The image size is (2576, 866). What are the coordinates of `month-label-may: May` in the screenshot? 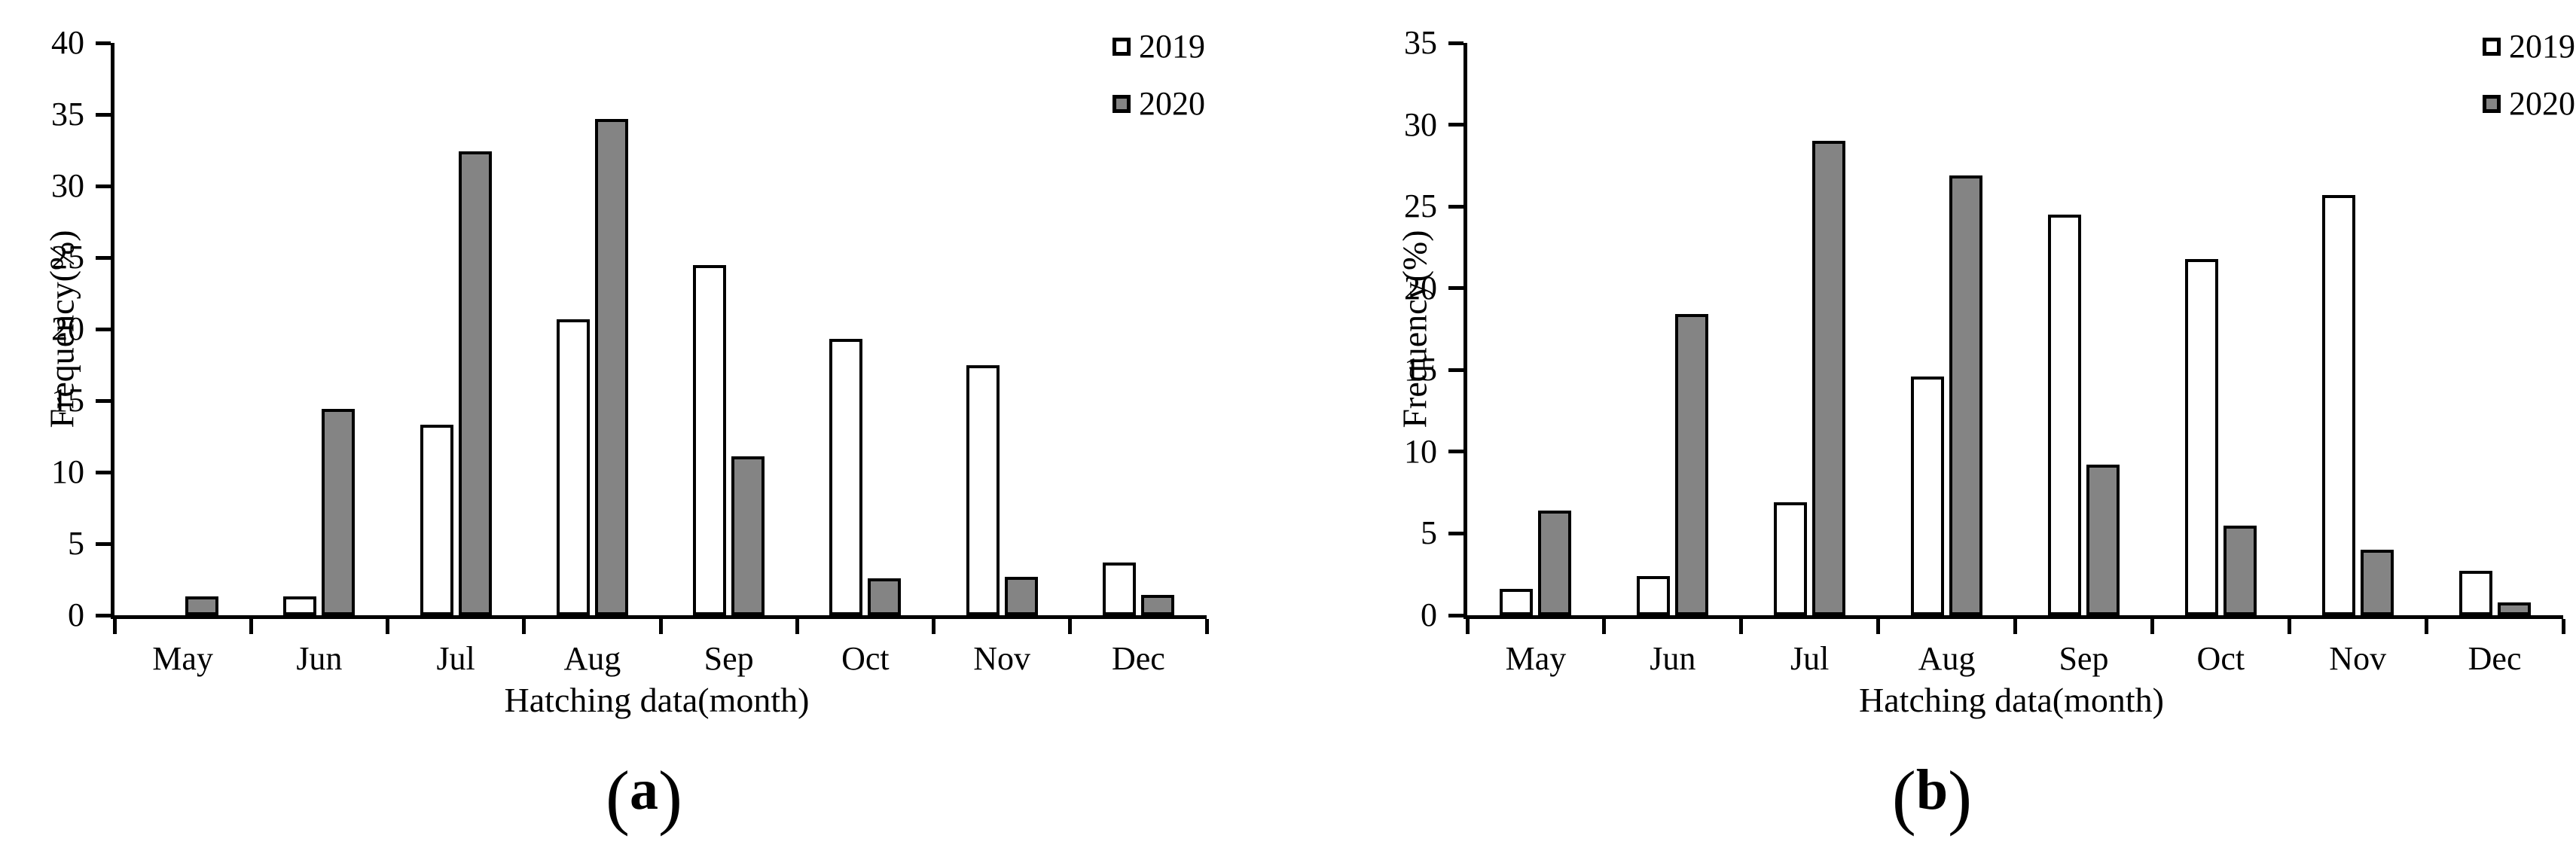 It's located at (1536, 658).